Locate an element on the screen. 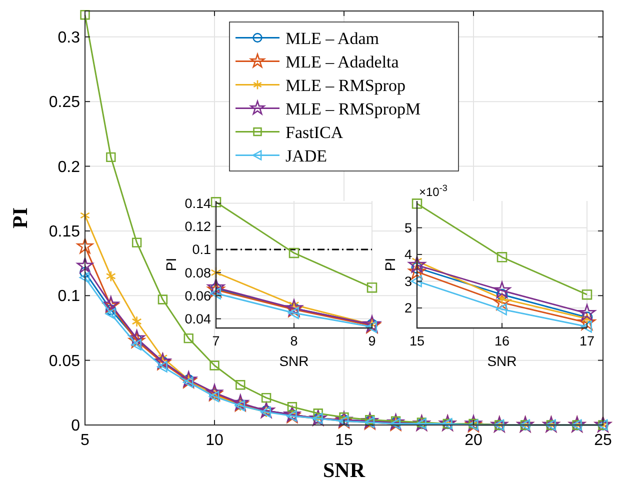  y-tick-label: 0.04 is located at coordinates (198, 318).